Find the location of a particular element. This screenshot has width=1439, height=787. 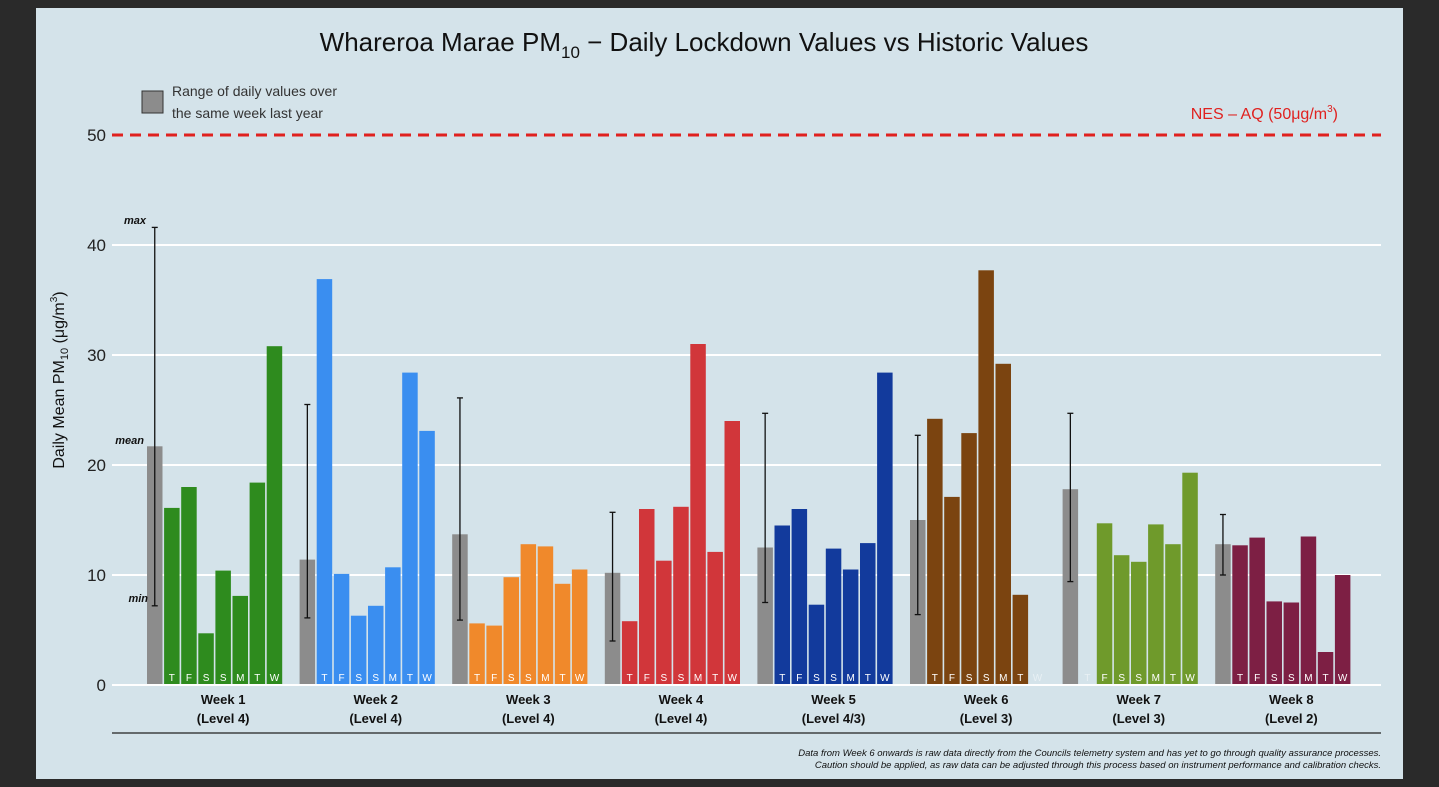

legend-label-line2: the same week last year is located at coordinates (247, 113).